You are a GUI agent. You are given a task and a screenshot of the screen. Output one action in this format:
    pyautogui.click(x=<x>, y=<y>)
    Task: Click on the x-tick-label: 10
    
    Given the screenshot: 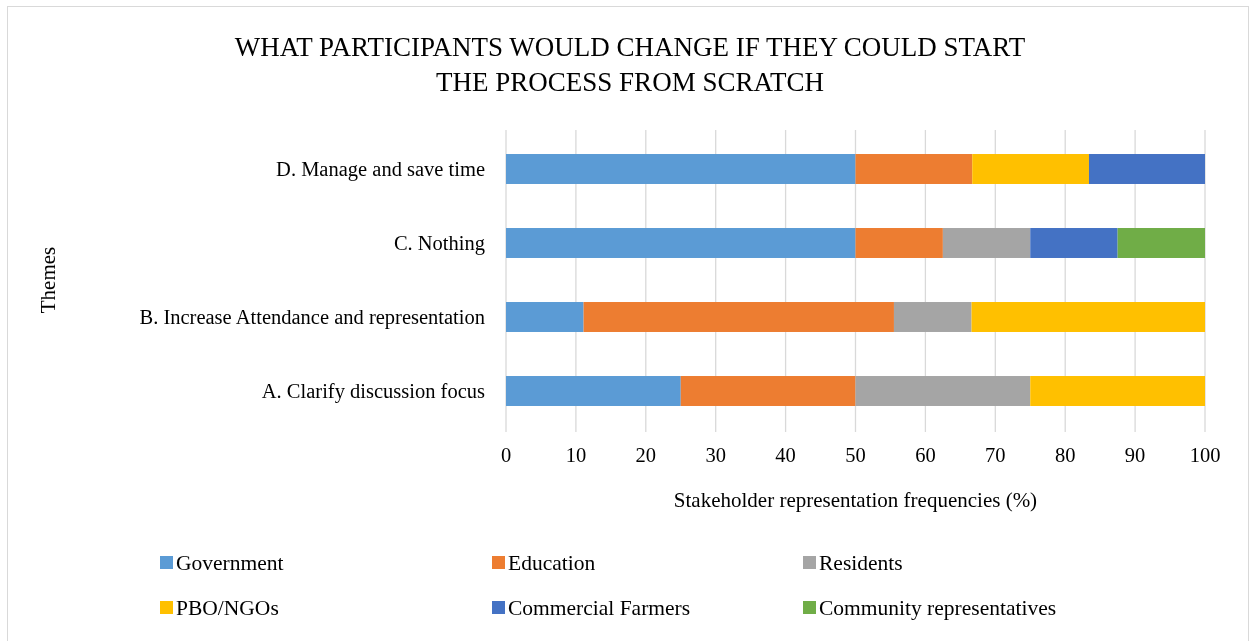 What is the action you would take?
    pyautogui.click(x=576, y=455)
    